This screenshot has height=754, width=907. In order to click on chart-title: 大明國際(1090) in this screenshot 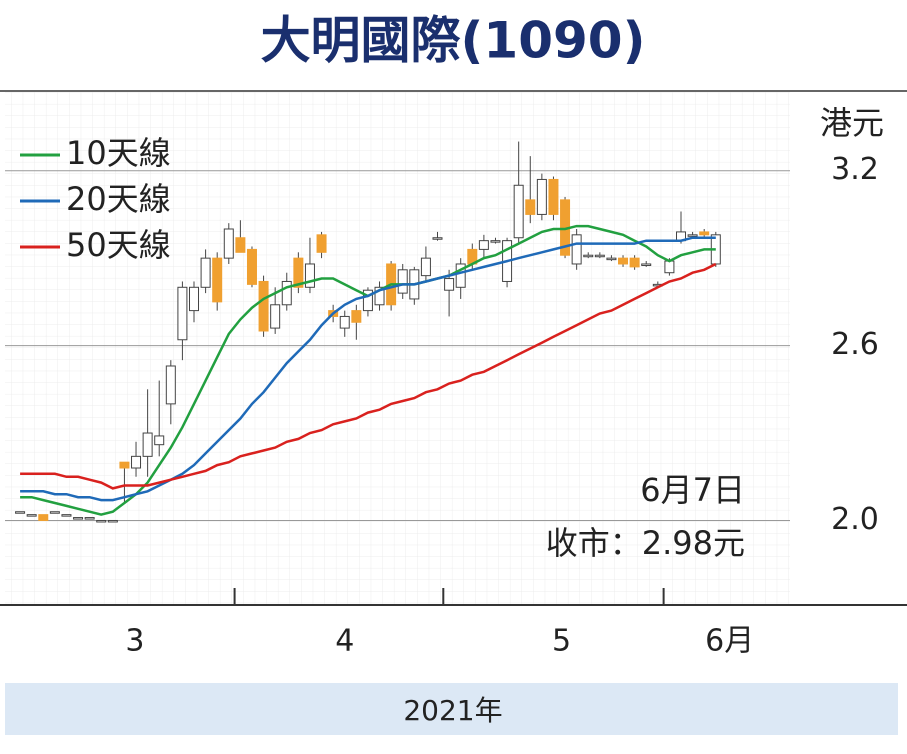, I will do `click(453, 41)`.